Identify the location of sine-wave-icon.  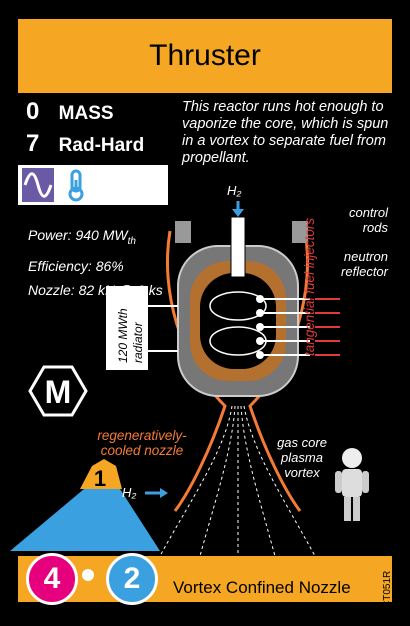
(38, 185).